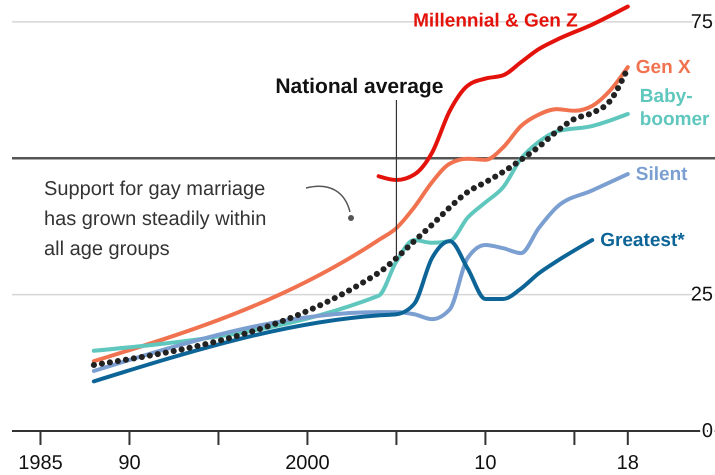 This screenshot has width=715, height=475. I want to click on x-tick-label: 90, so click(129, 463).